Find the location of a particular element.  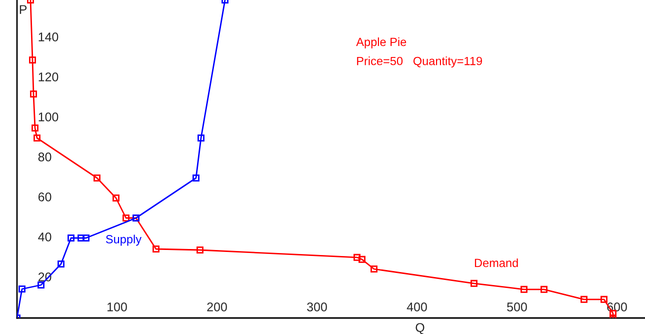

y-tick-label: 140 is located at coordinates (48, 37).